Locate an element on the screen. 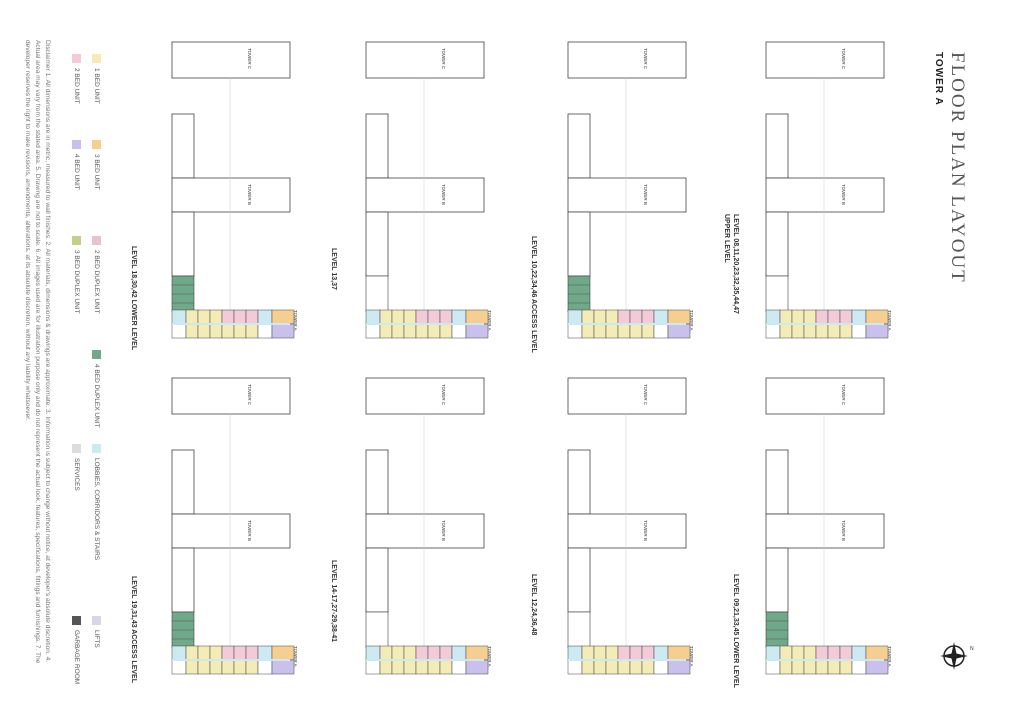 The height and width of the screenshot is (724, 1024). legend-label: LOBBIES, CORRIDORS & STAIRS is located at coordinates (96, 509).